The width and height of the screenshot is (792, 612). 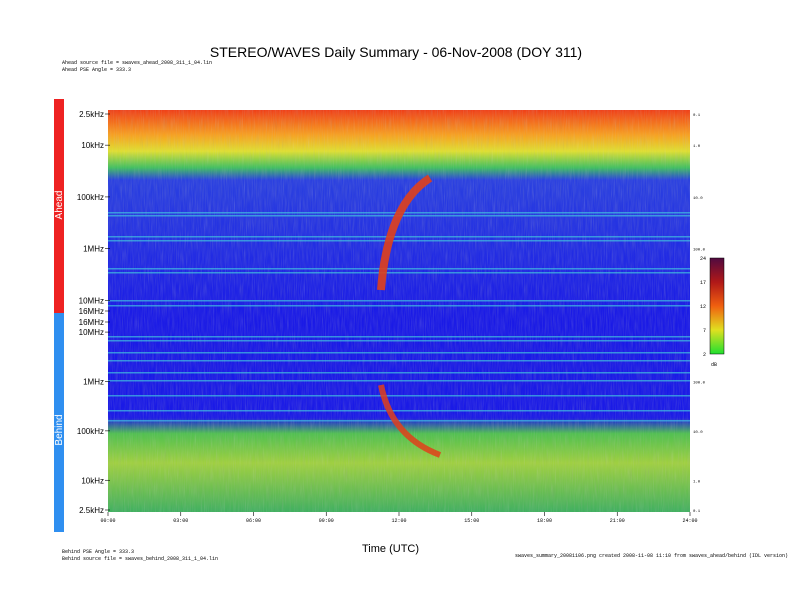 I want to click on ahead-pse-note: Ahead PSE Angle = 333.3, so click(x=97, y=70).